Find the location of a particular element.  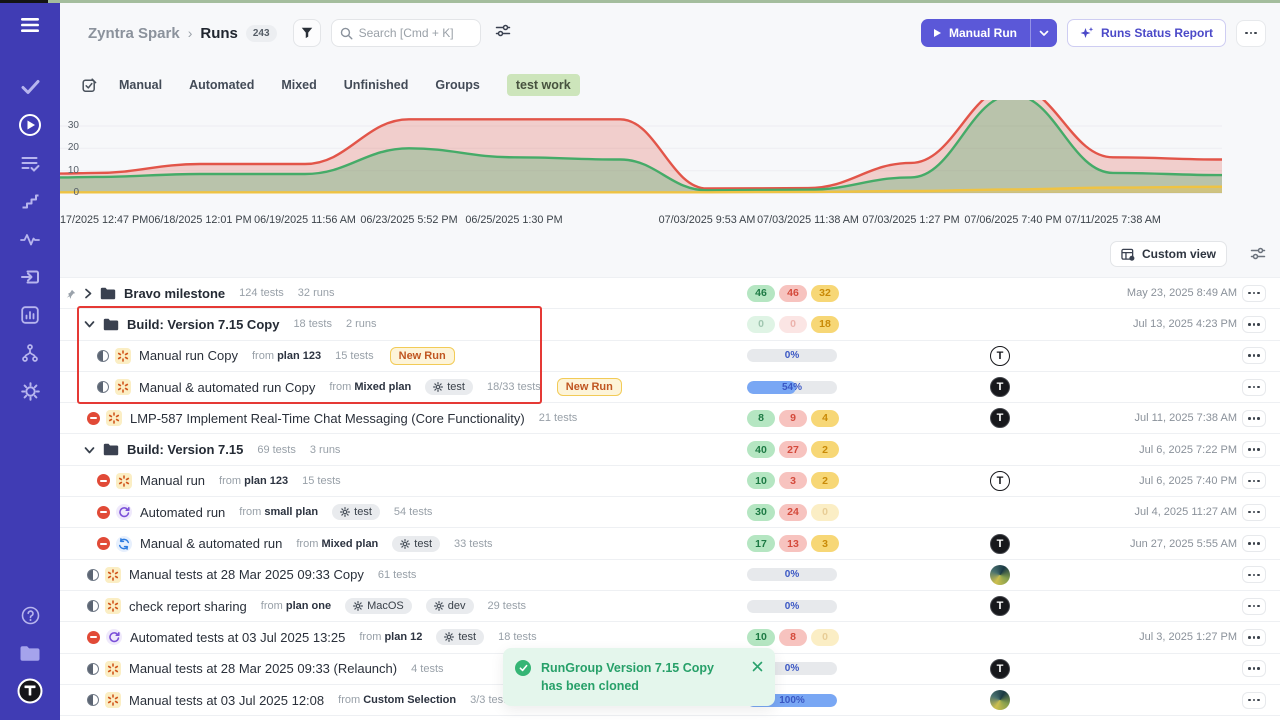

x-axis-label: 07/06/2025 7:40 PM is located at coordinates (1013, 220).